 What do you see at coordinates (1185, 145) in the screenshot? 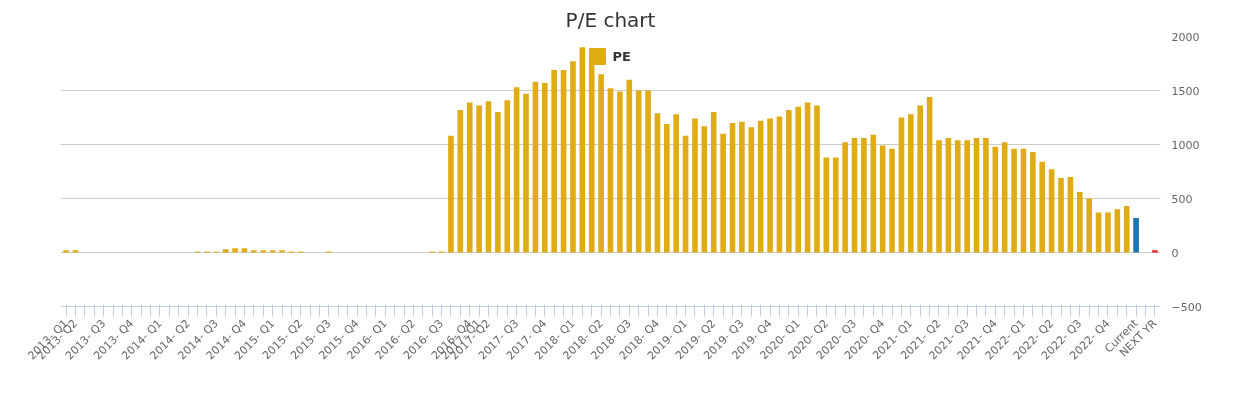
I see `y-tick-label: 1000` at bounding box center [1185, 145].